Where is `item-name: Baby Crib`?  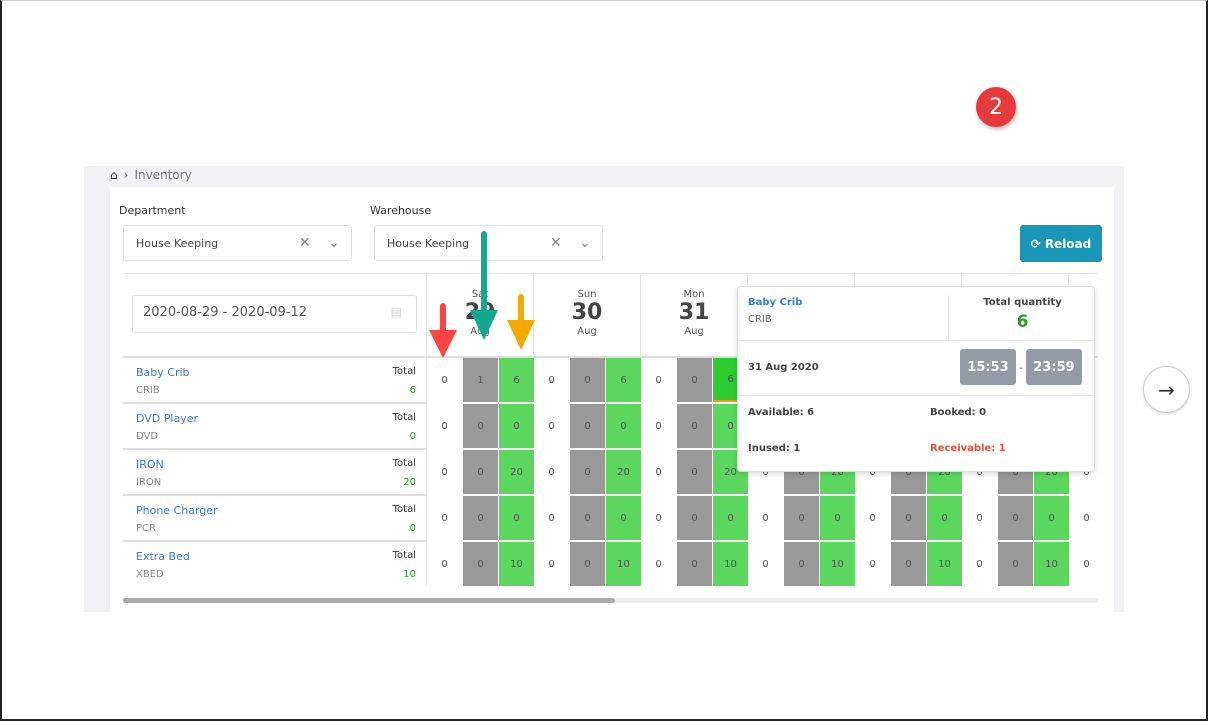 item-name: Baby Crib is located at coordinates (163, 372).